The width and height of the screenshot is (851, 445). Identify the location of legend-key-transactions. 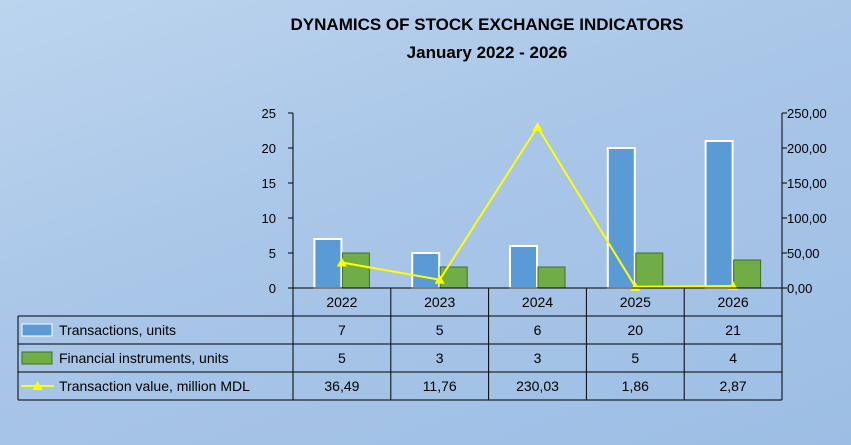
(37, 330).